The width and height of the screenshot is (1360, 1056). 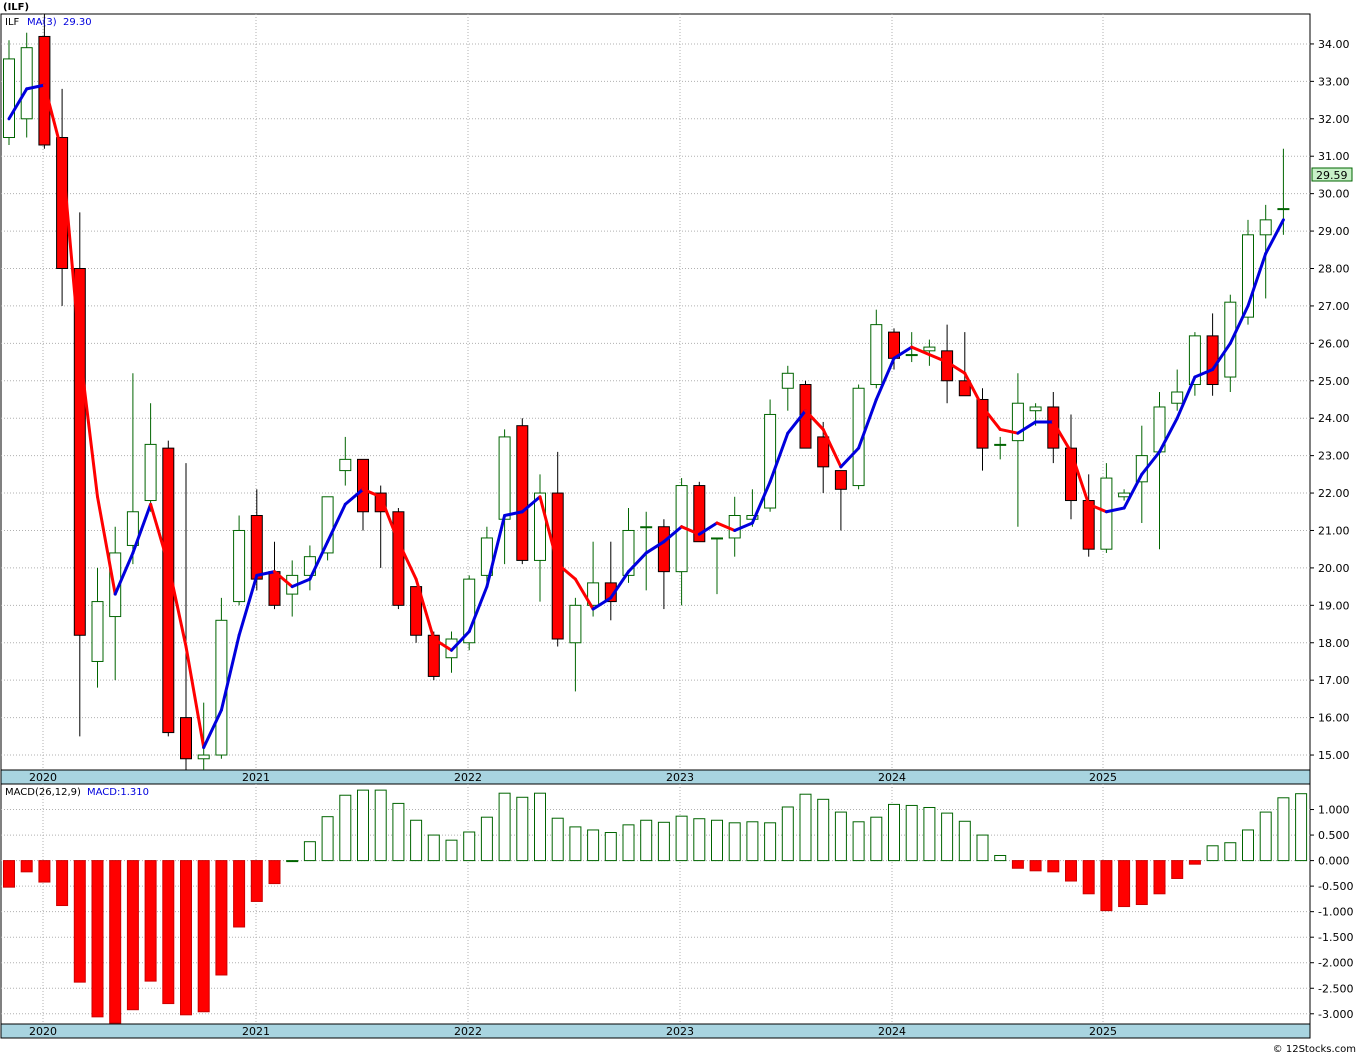 I want to click on price-tick-label: 17.00, so click(x=1334, y=680).